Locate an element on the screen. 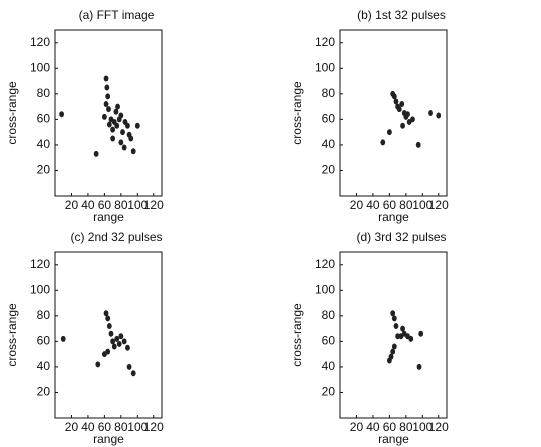  x-tick-label: 80 is located at coordinates (406, 427).